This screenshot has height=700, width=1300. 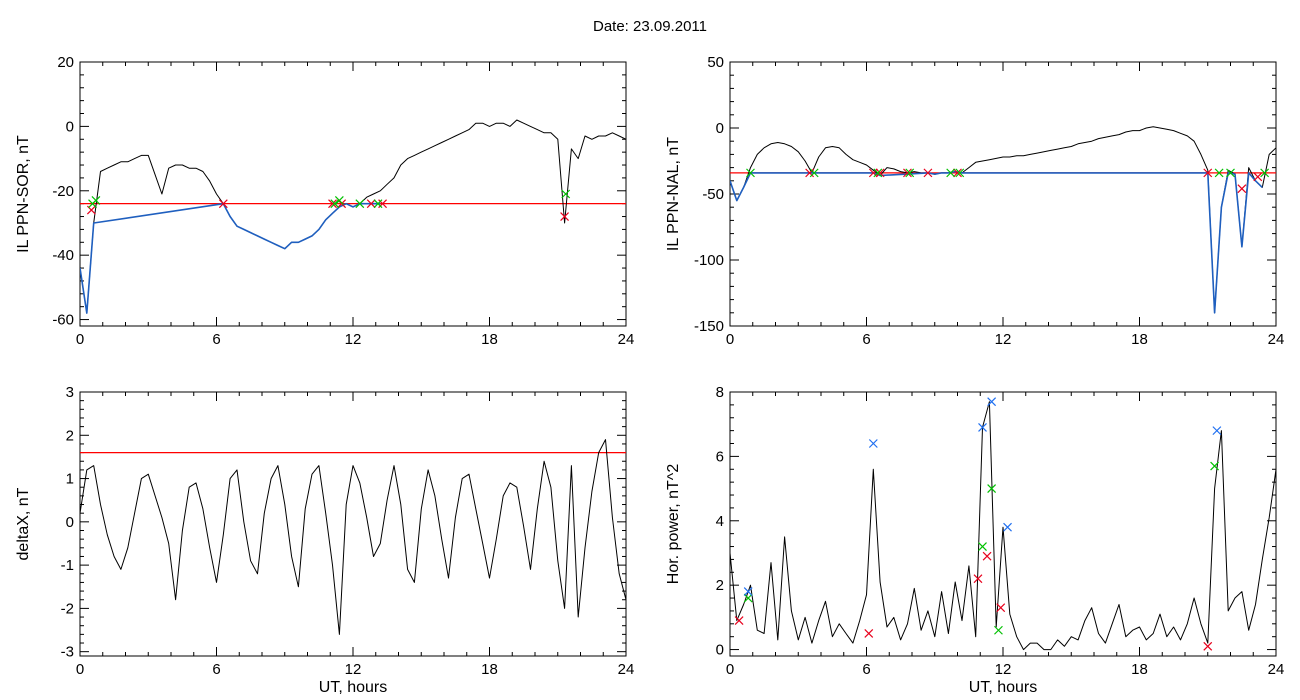 What do you see at coordinates (709, 326) in the screenshot?
I see `y-tick-label: -150` at bounding box center [709, 326].